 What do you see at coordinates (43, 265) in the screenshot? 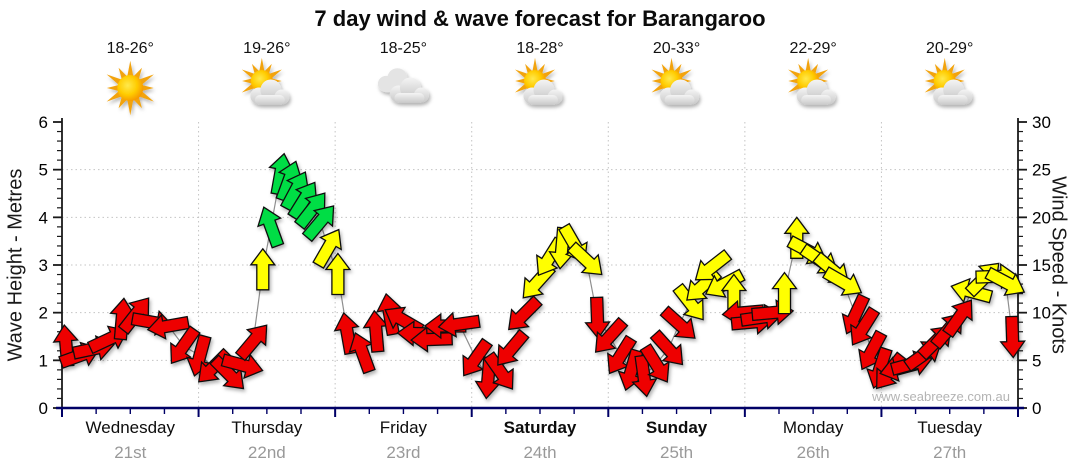
I see `left-tick-label: 3` at bounding box center [43, 265].